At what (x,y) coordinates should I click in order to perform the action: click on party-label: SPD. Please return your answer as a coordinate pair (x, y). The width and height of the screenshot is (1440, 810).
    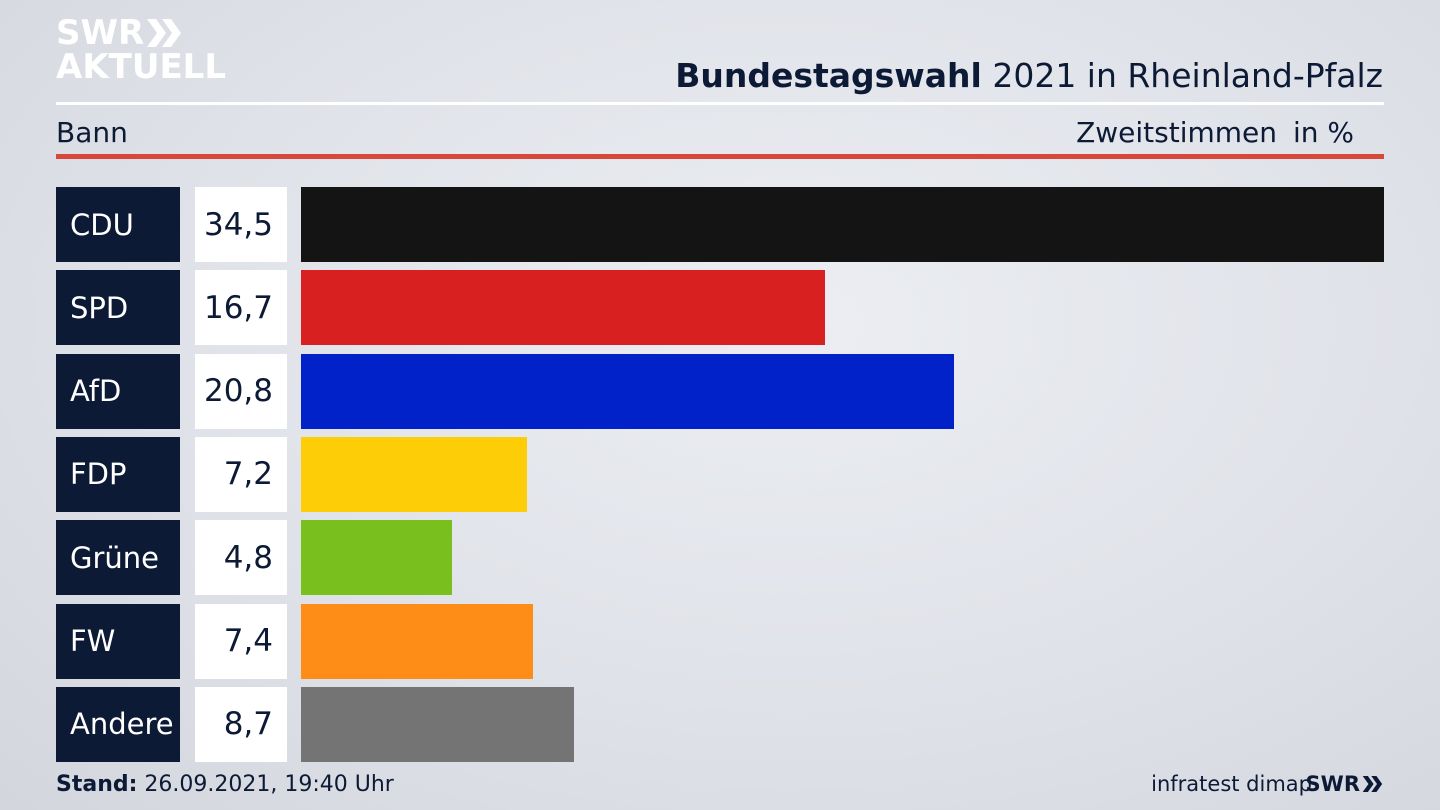
    Looking at the image, I should click on (118, 308).